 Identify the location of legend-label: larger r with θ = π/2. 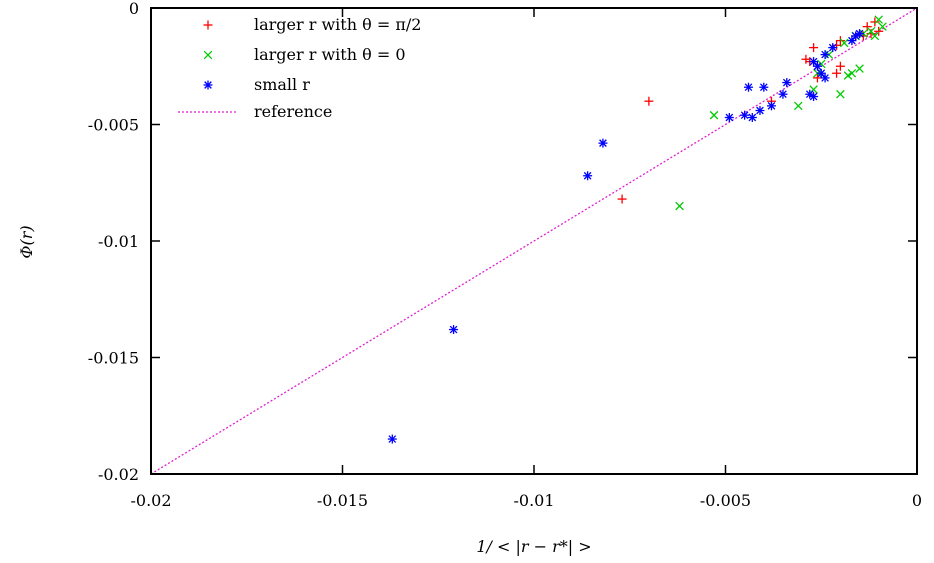
(337, 24).